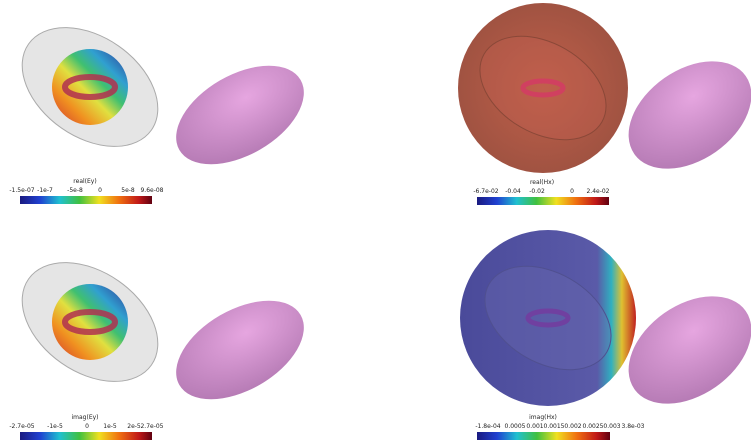 The image size is (751, 448). Describe the element at coordinates (554, 426) in the screenshot. I see `tick-label: 0.0015` at that location.